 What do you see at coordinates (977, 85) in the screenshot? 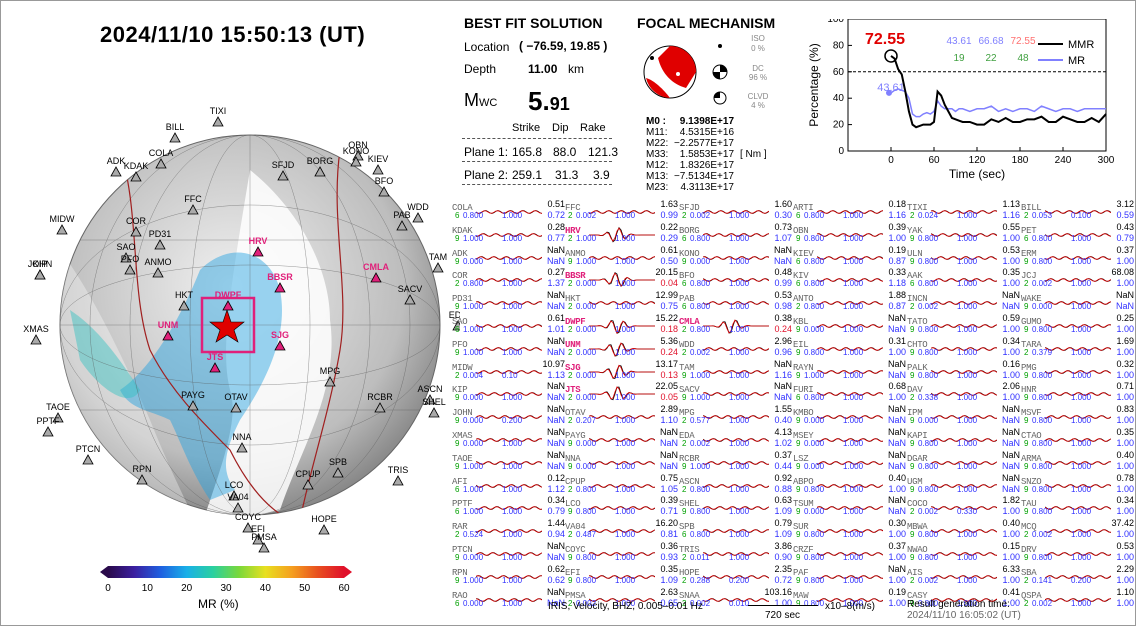
I see `chart-plot-area` at bounding box center [977, 85].